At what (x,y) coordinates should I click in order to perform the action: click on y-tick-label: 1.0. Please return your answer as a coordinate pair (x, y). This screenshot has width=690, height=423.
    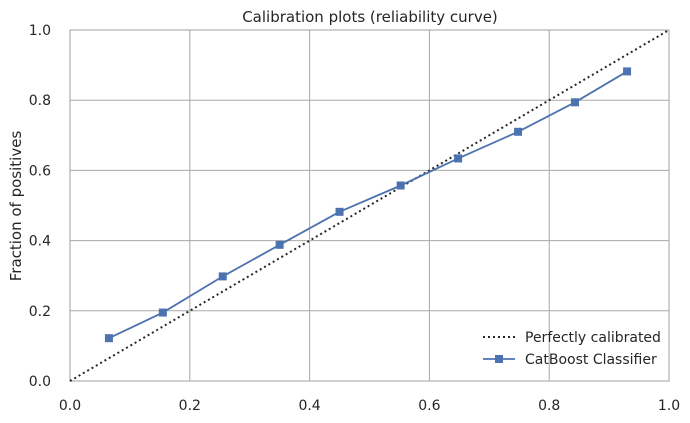
    Looking at the image, I should click on (40, 31).